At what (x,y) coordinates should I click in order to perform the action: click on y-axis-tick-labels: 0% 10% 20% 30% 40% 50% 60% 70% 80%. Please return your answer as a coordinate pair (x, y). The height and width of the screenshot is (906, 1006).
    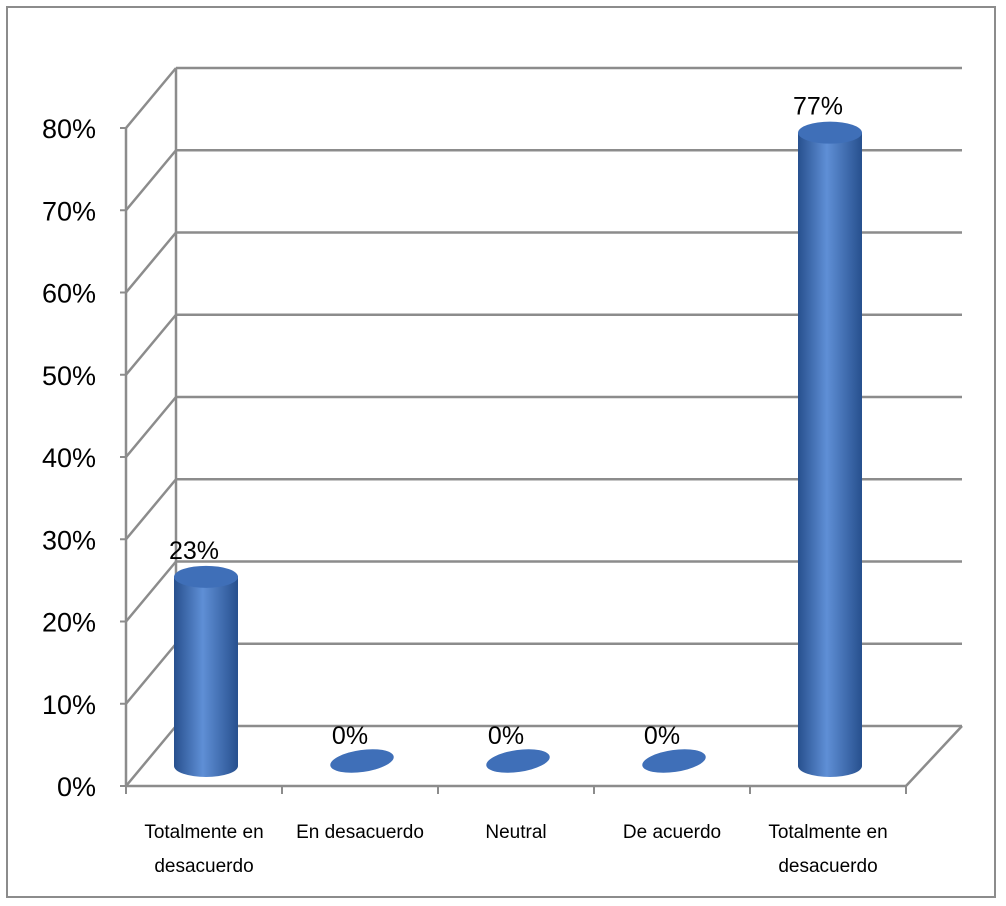
    Looking at the image, I should click on (69, 458).